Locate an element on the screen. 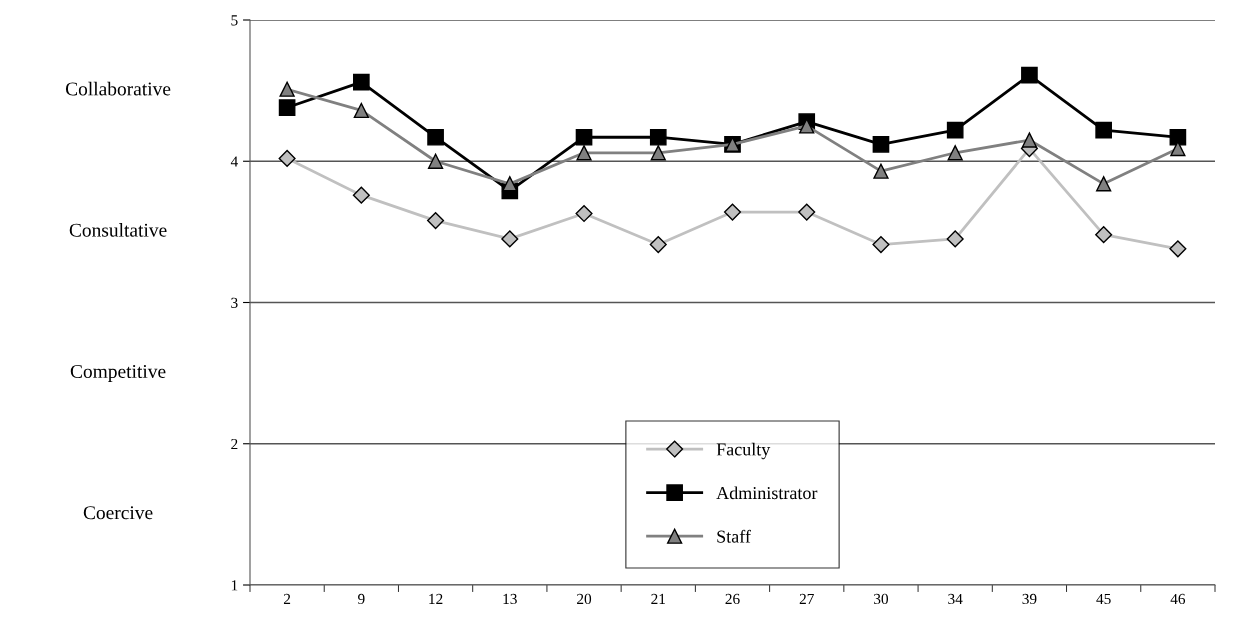  x-tick-label: 30 is located at coordinates (881, 599).